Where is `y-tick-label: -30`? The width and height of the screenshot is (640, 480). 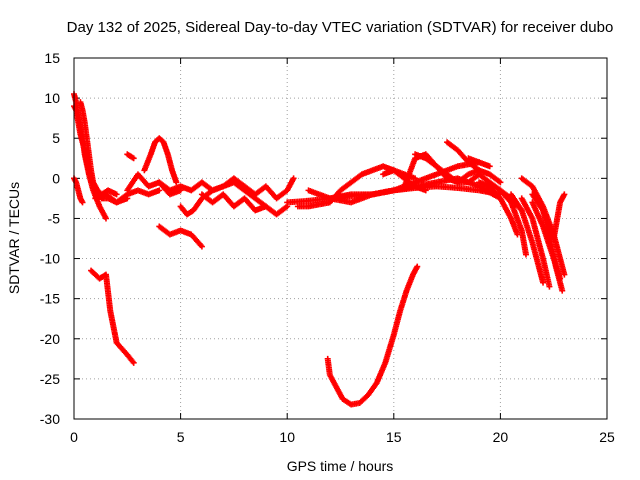
y-tick-label: -30 is located at coordinates (50, 419).